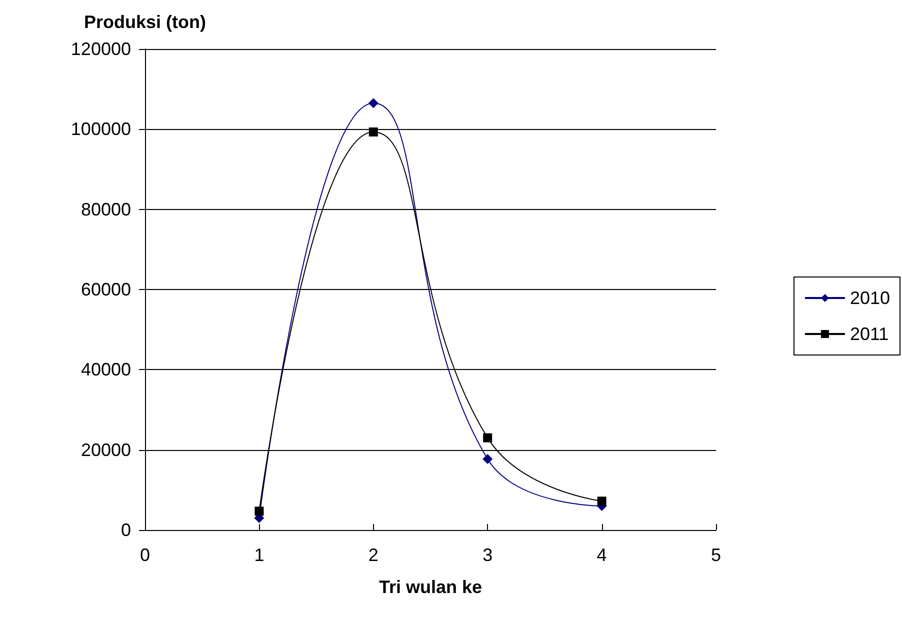  I want to click on y-tick-label: 100000, so click(100, 129).